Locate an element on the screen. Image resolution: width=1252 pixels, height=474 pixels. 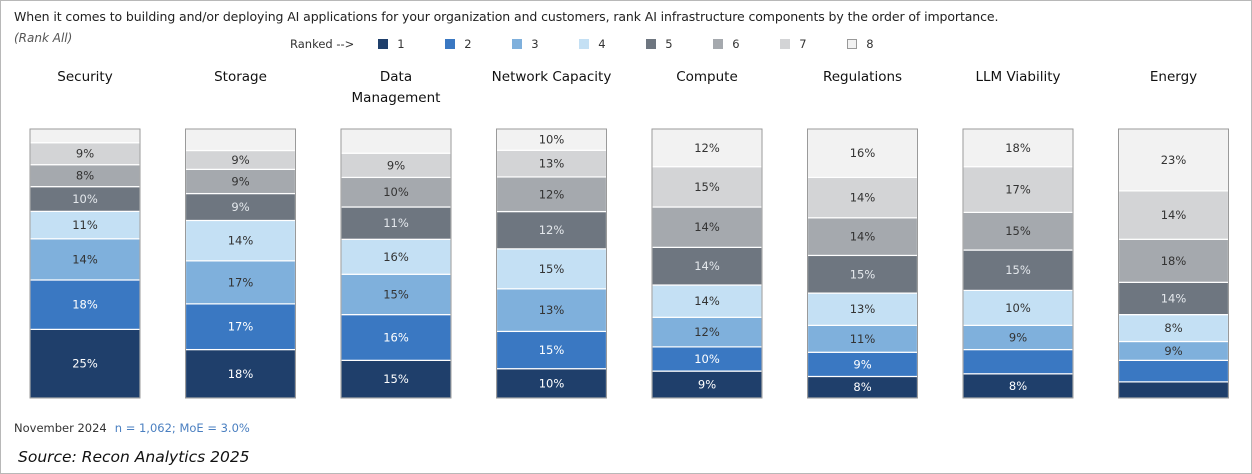
legend-label: 6 is located at coordinates (736, 44).